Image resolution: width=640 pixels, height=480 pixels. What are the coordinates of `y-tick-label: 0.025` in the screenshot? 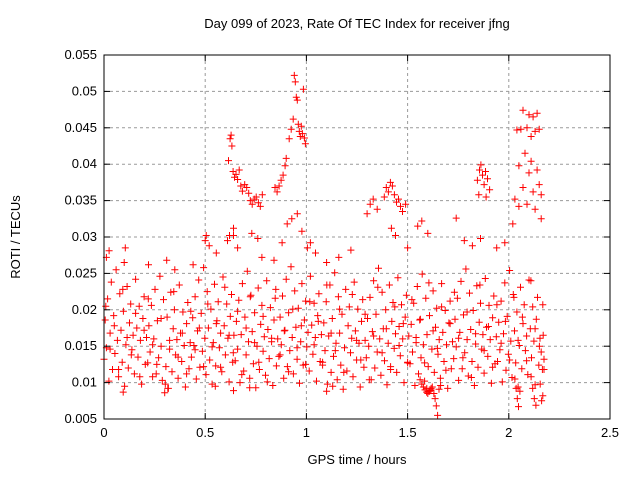 It's located at (80, 272).